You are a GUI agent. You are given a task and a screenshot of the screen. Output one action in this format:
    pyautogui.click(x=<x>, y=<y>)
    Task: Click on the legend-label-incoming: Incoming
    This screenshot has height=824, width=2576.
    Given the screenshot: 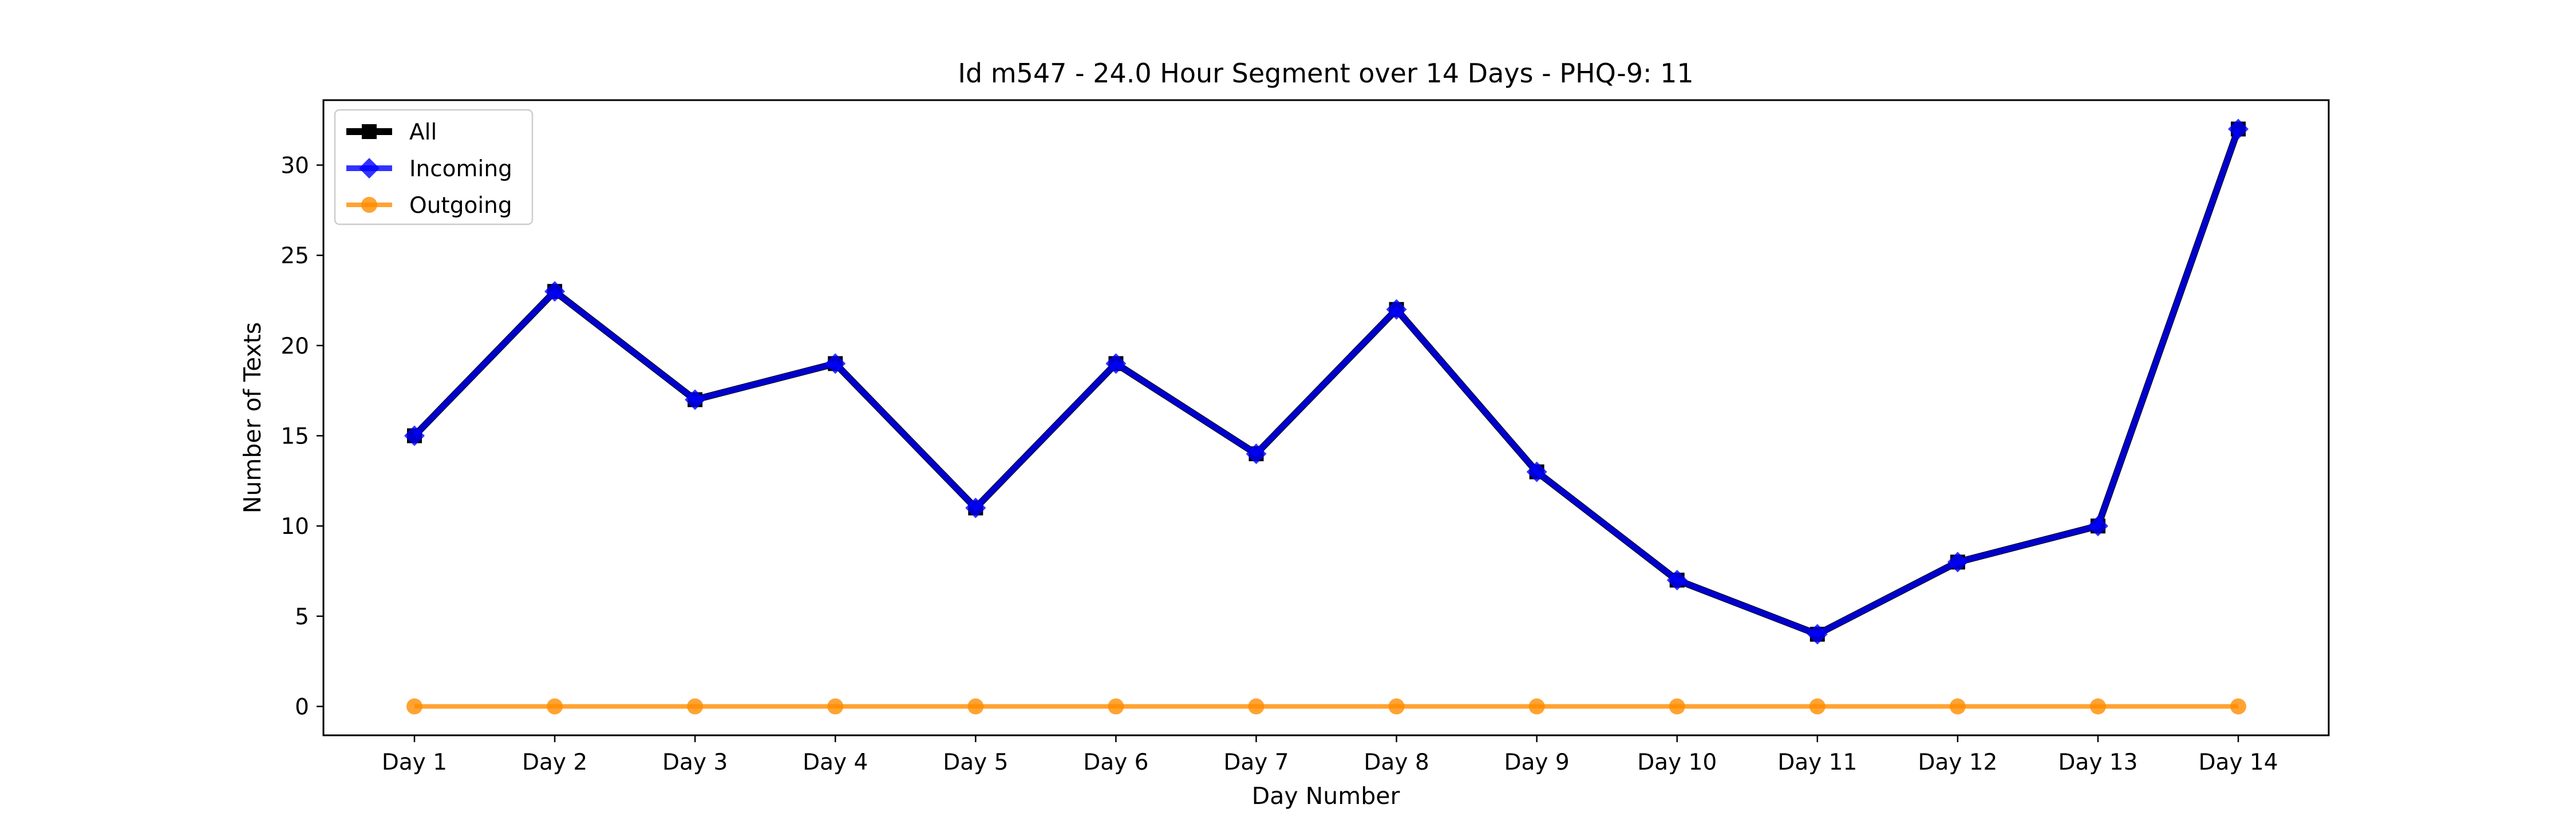 What is the action you would take?
    pyautogui.click(x=460, y=169)
    